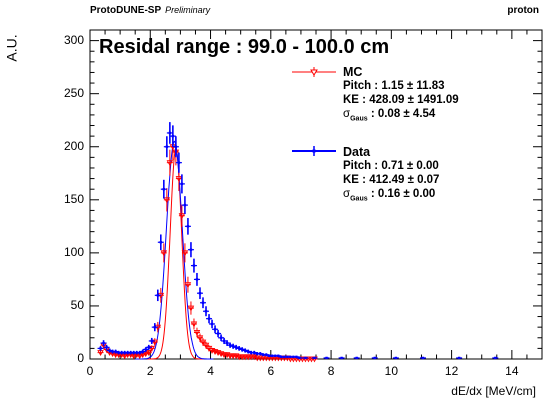 Image resolution: width=544 pixels, height=401 pixels. Describe the element at coordinates (73, 92) in the screenshot. I see `y-tick-label: 250` at that location.